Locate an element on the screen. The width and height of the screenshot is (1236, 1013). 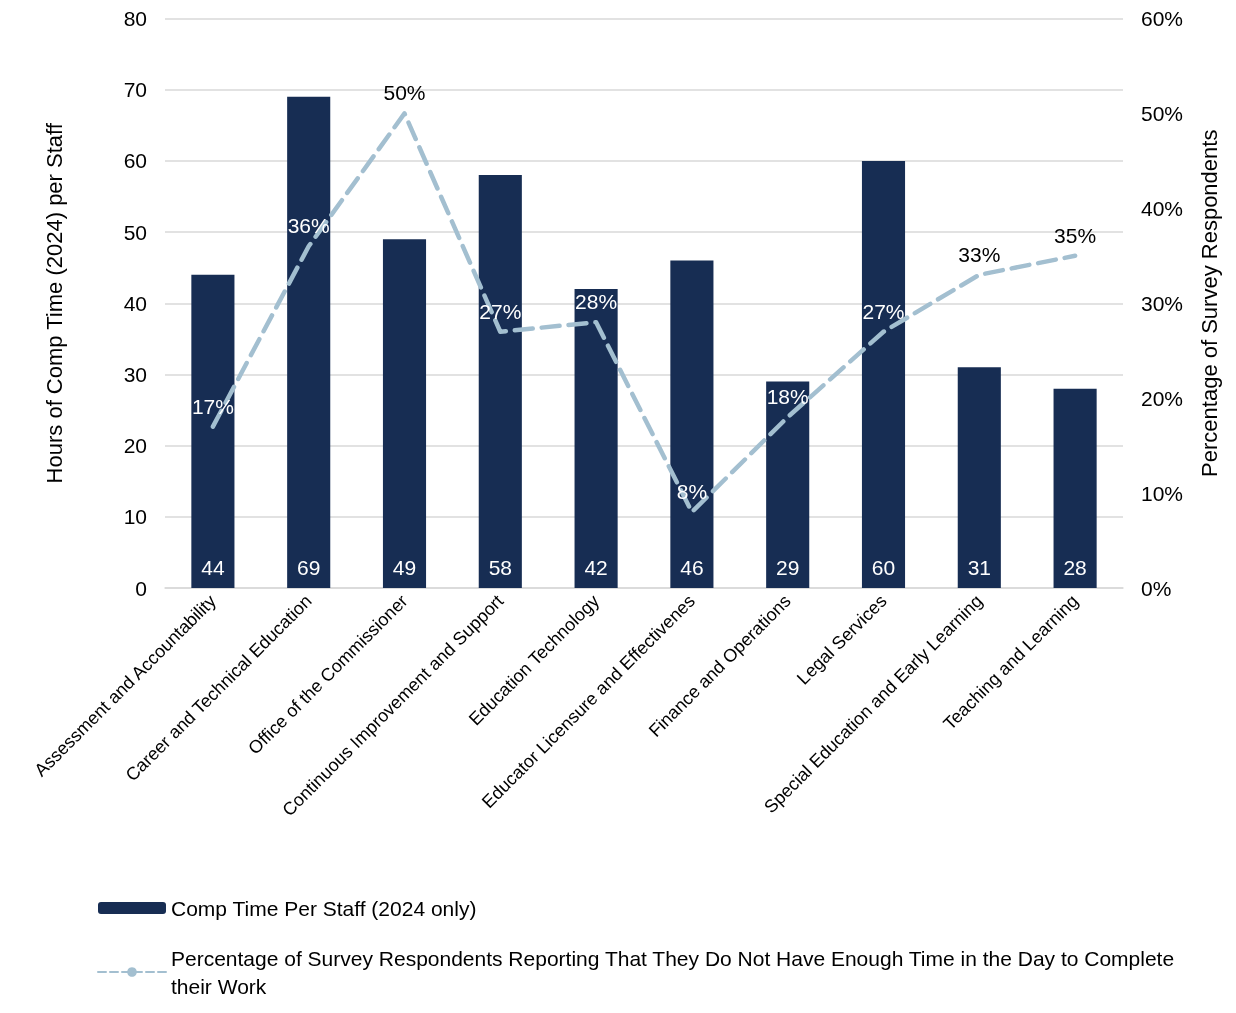
y-tick-label: 80 is located at coordinates (135, 18).